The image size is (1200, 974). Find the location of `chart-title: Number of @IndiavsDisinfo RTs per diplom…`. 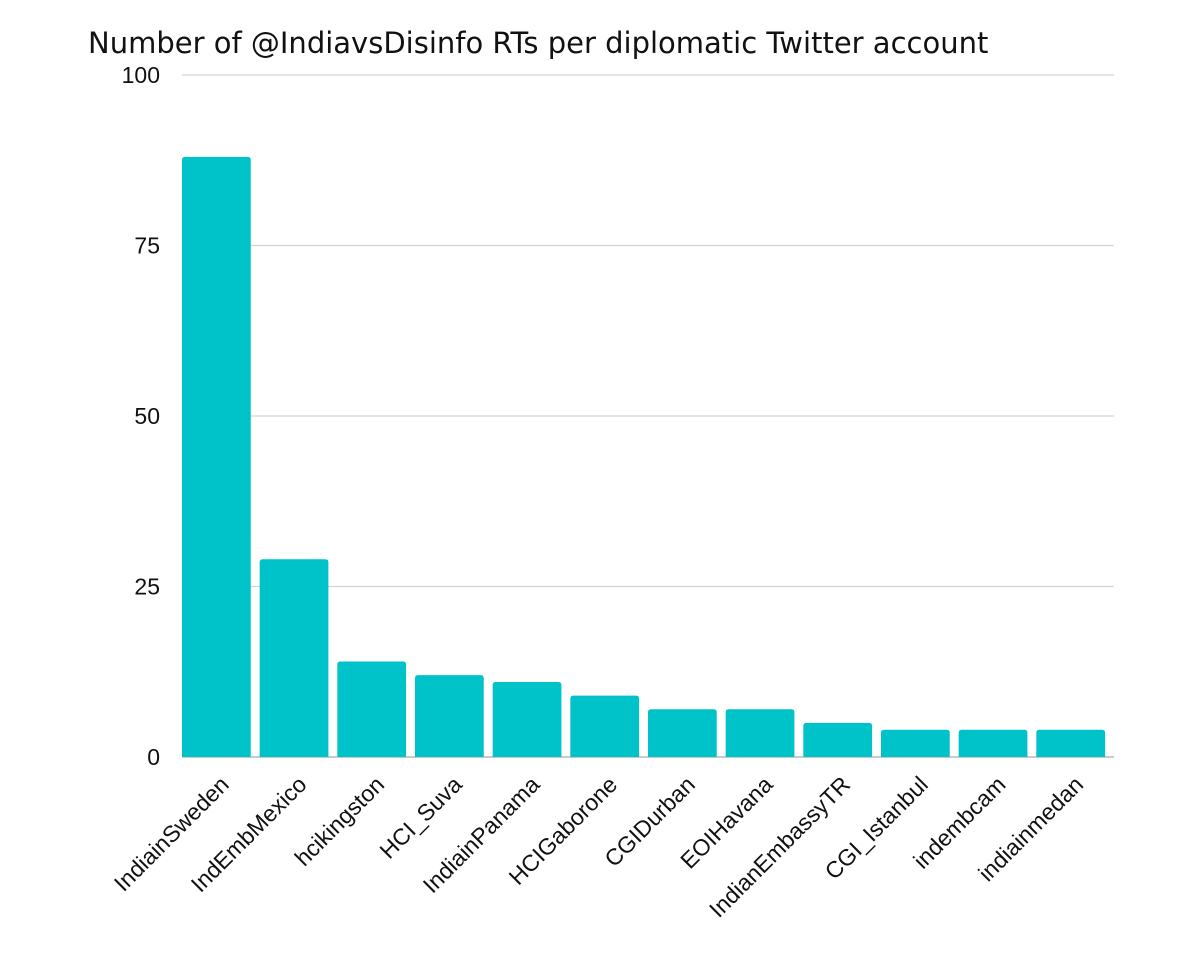

chart-title: Number of @IndiavsDisinfo RTs per diplom… is located at coordinates (538, 43).